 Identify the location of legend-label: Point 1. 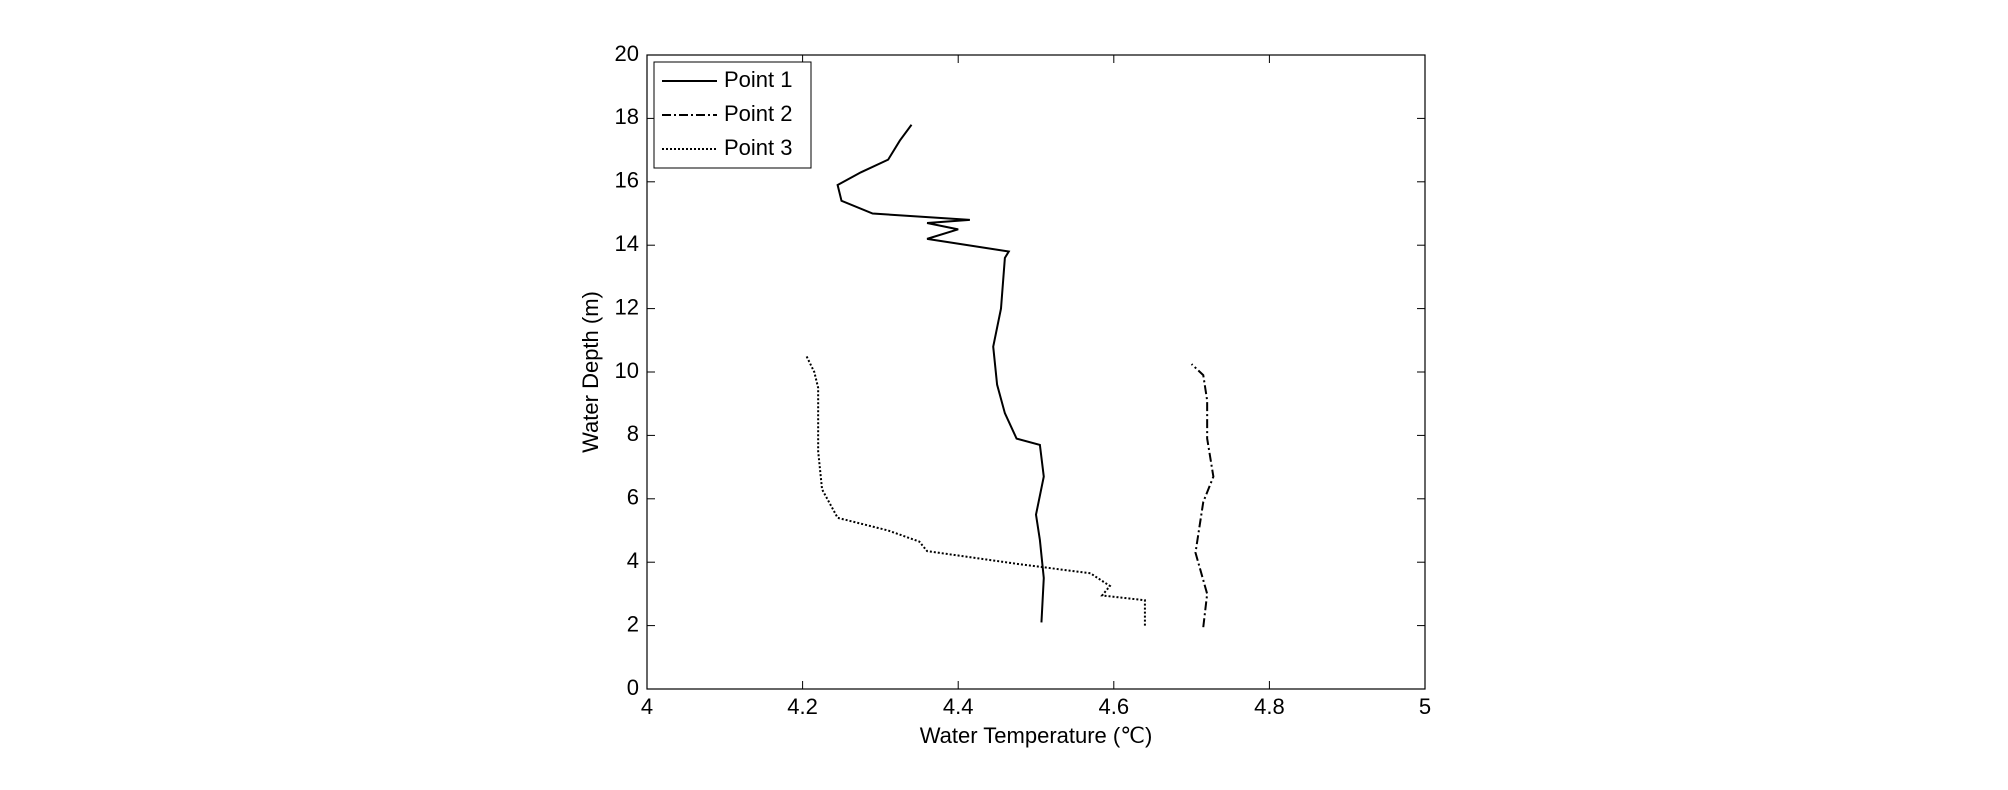
(758, 79).